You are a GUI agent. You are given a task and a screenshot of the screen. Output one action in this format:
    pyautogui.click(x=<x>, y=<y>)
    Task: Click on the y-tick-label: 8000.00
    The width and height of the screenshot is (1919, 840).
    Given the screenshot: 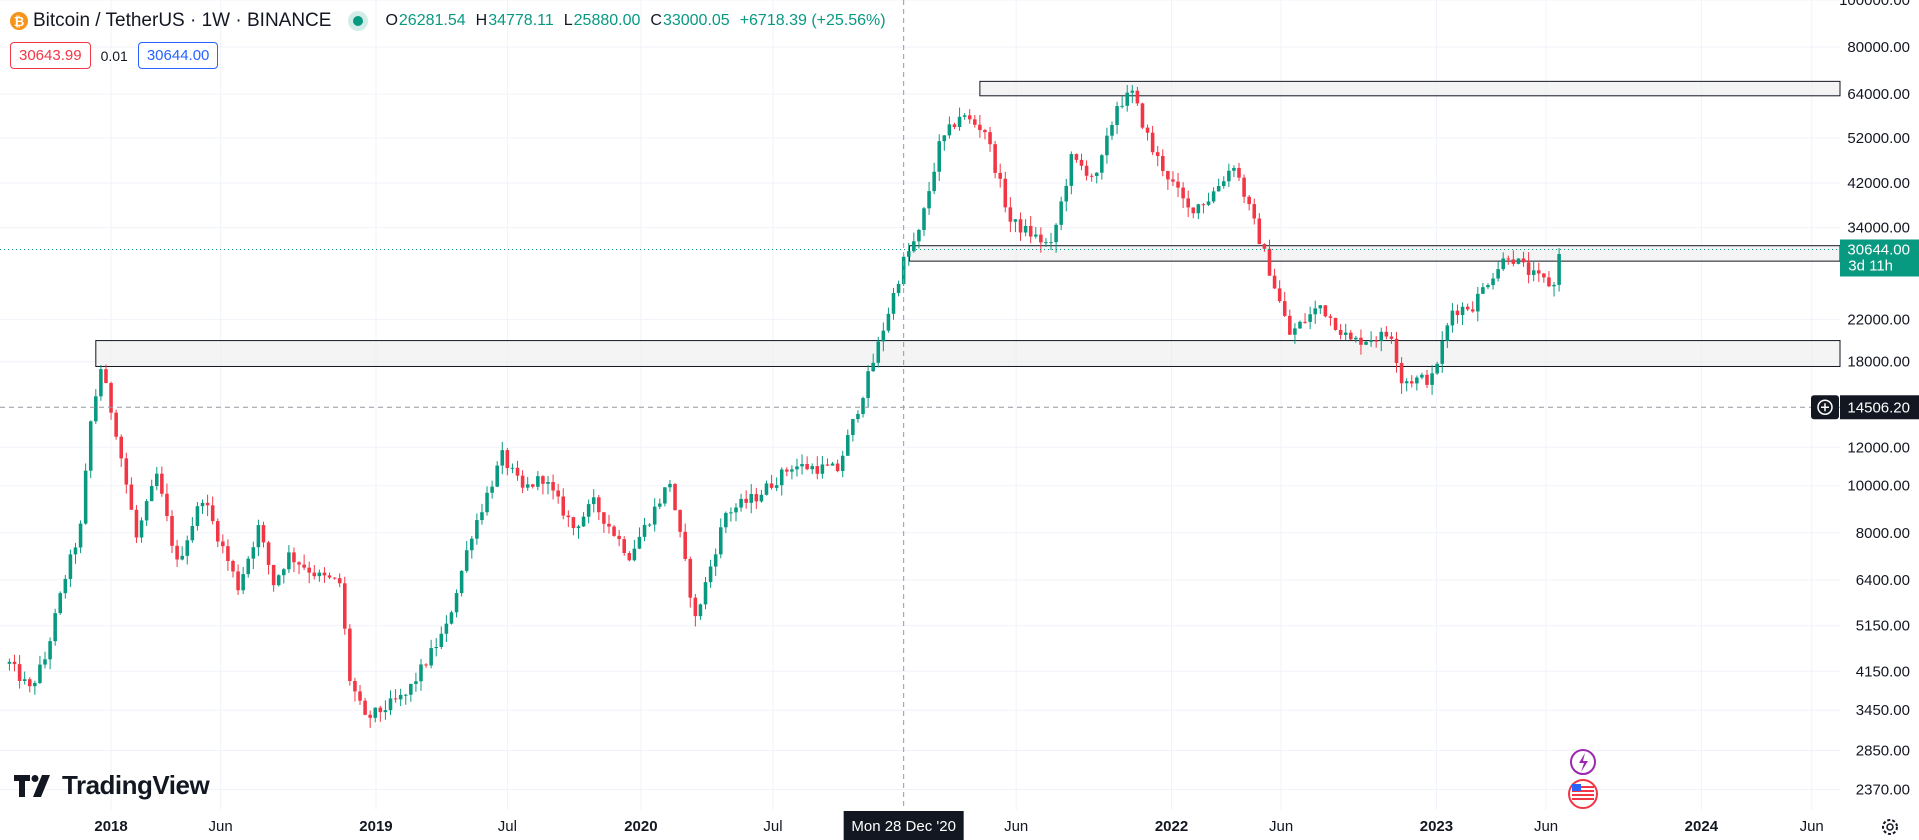 What is the action you would take?
    pyautogui.click(x=1883, y=533)
    